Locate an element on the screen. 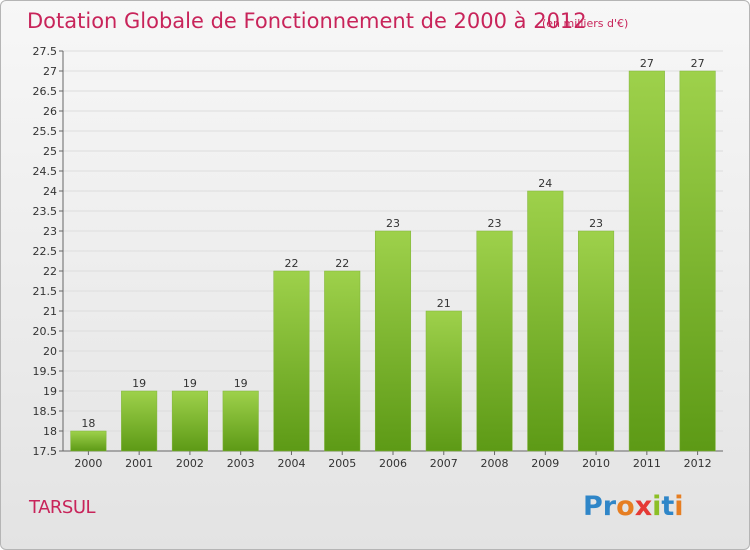 Image resolution: width=750 pixels, height=550 pixels. y-tick-label: 23.5 is located at coordinates (45, 211).